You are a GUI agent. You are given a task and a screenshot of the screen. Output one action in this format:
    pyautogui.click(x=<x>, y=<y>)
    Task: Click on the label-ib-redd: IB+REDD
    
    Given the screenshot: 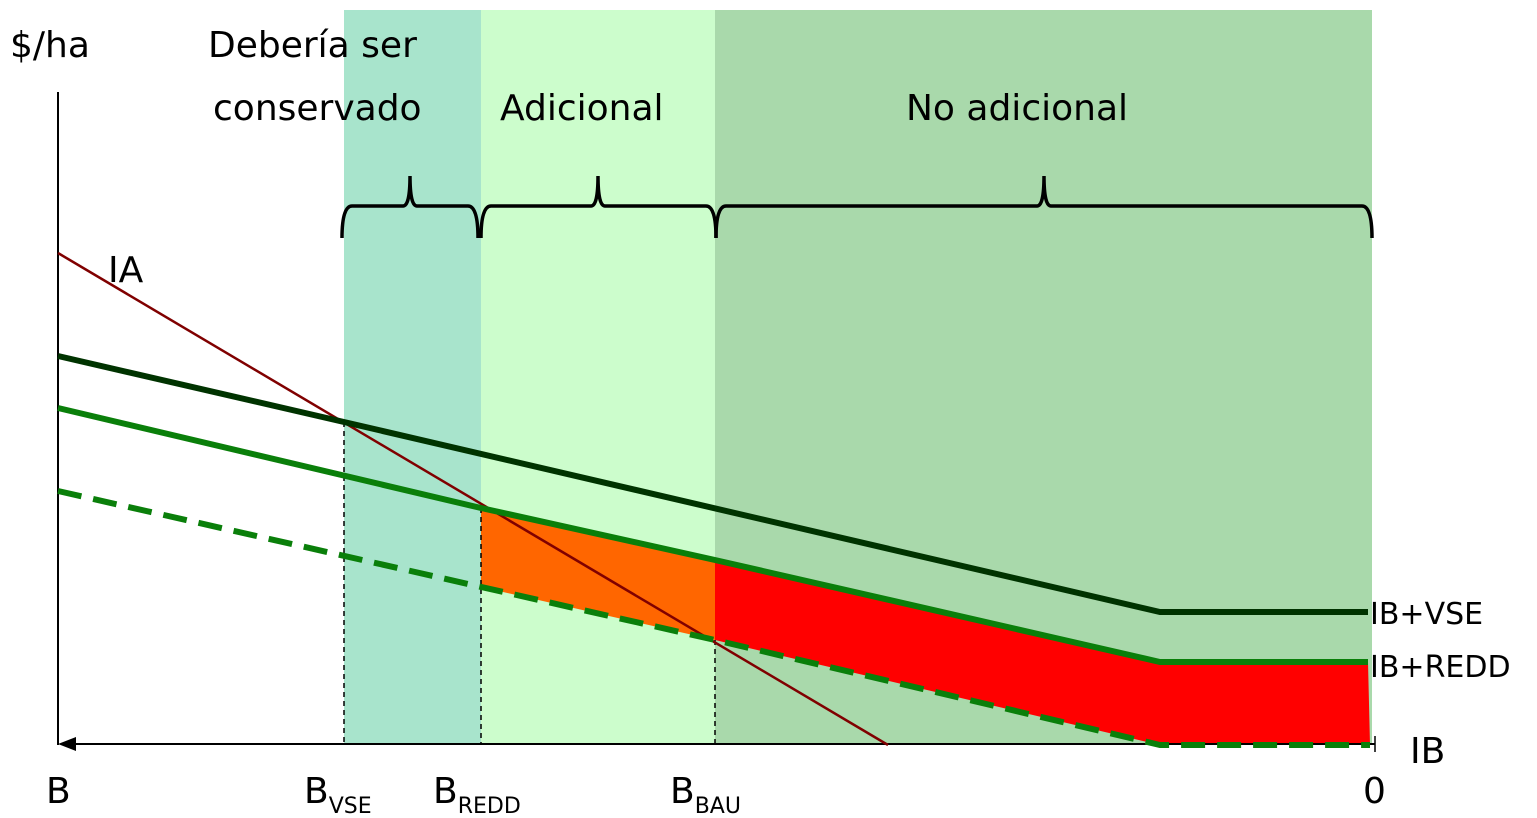 What is the action you would take?
    pyautogui.click(x=1440, y=667)
    